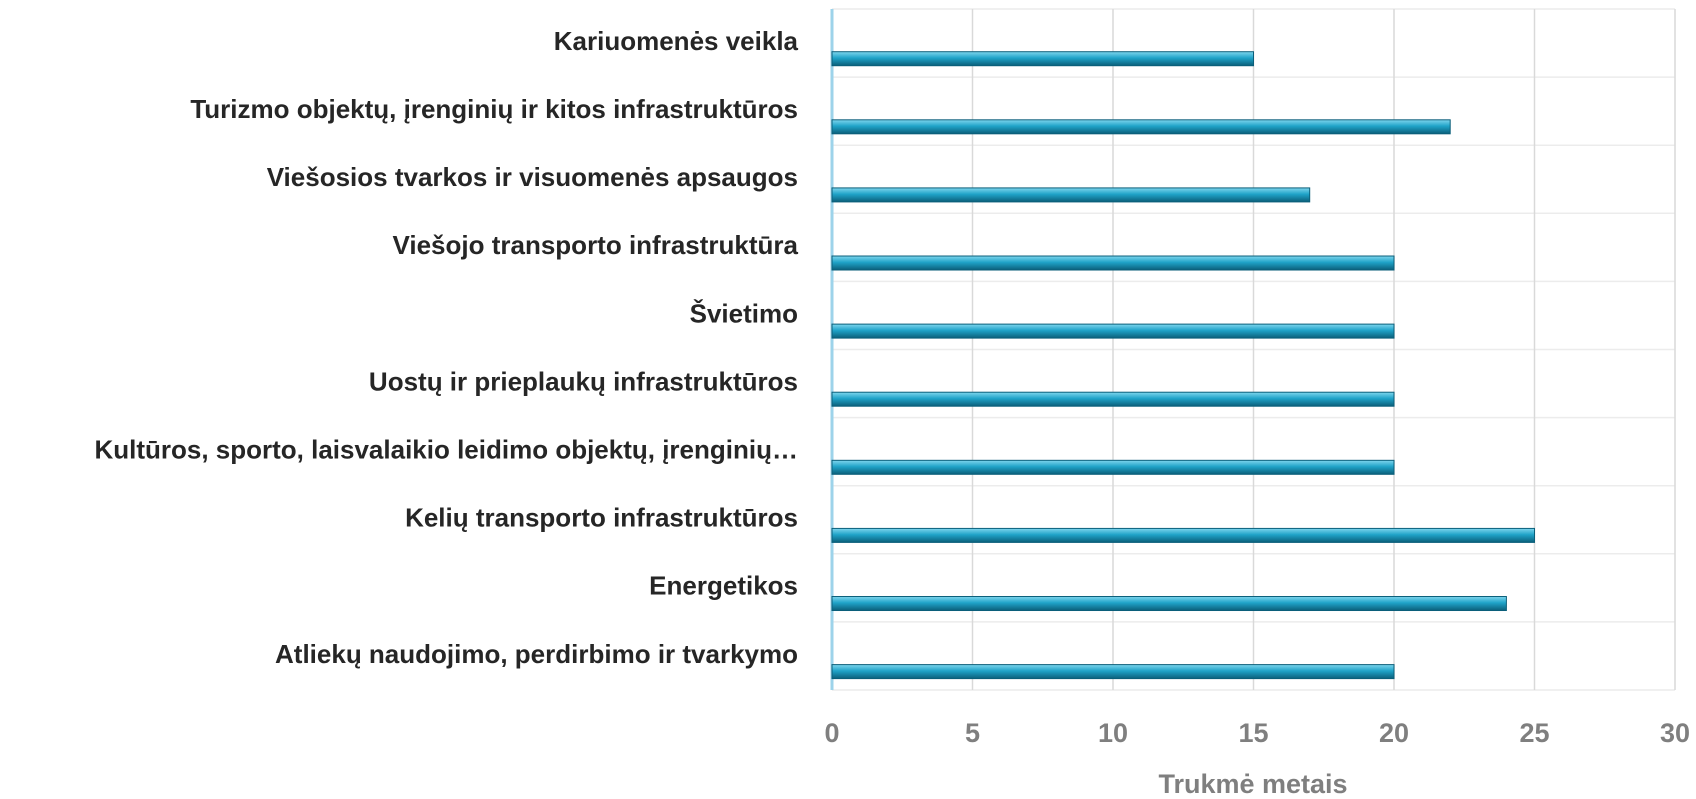 This screenshot has height=799, width=1696. Describe the element at coordinates (1394, 733) in the screenshot. I see `x-tick-label: 20` at that location.